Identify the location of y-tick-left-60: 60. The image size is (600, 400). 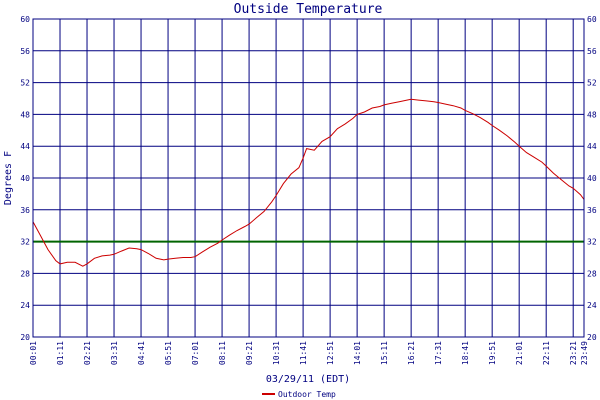
(25, 19).